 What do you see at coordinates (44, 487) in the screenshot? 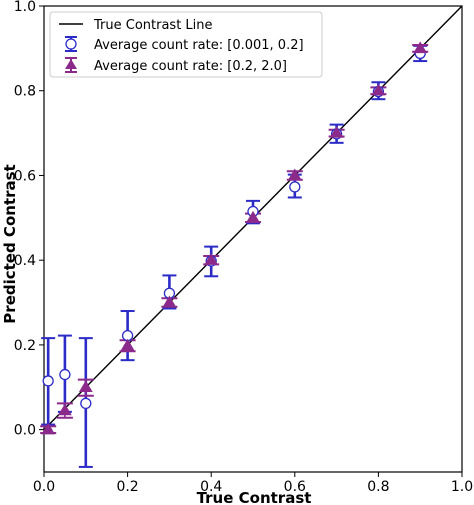
I see `x-tick-label: 0.0` at bounding box center [44, 487].